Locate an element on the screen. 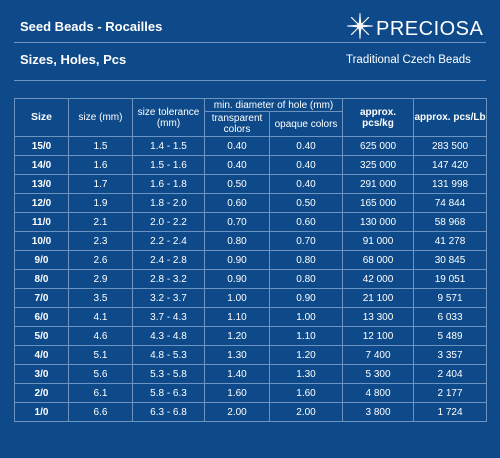  cell-tolerance: 6.3 - 6.8 is located at coordinates (168, 412).